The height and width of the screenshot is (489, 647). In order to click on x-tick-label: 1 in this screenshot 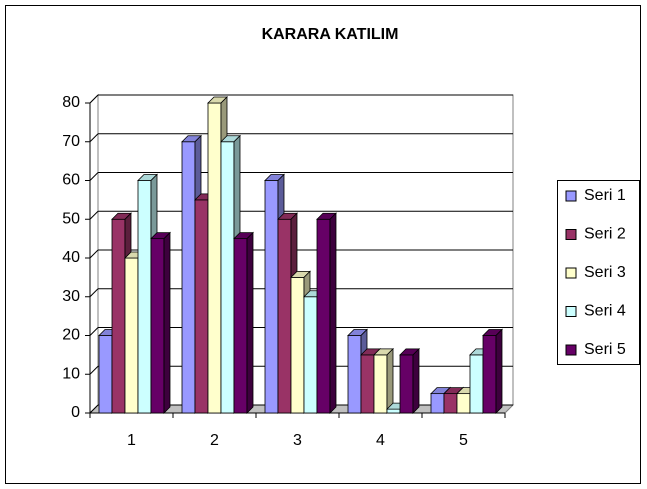, I will do `click(131, 440)`.